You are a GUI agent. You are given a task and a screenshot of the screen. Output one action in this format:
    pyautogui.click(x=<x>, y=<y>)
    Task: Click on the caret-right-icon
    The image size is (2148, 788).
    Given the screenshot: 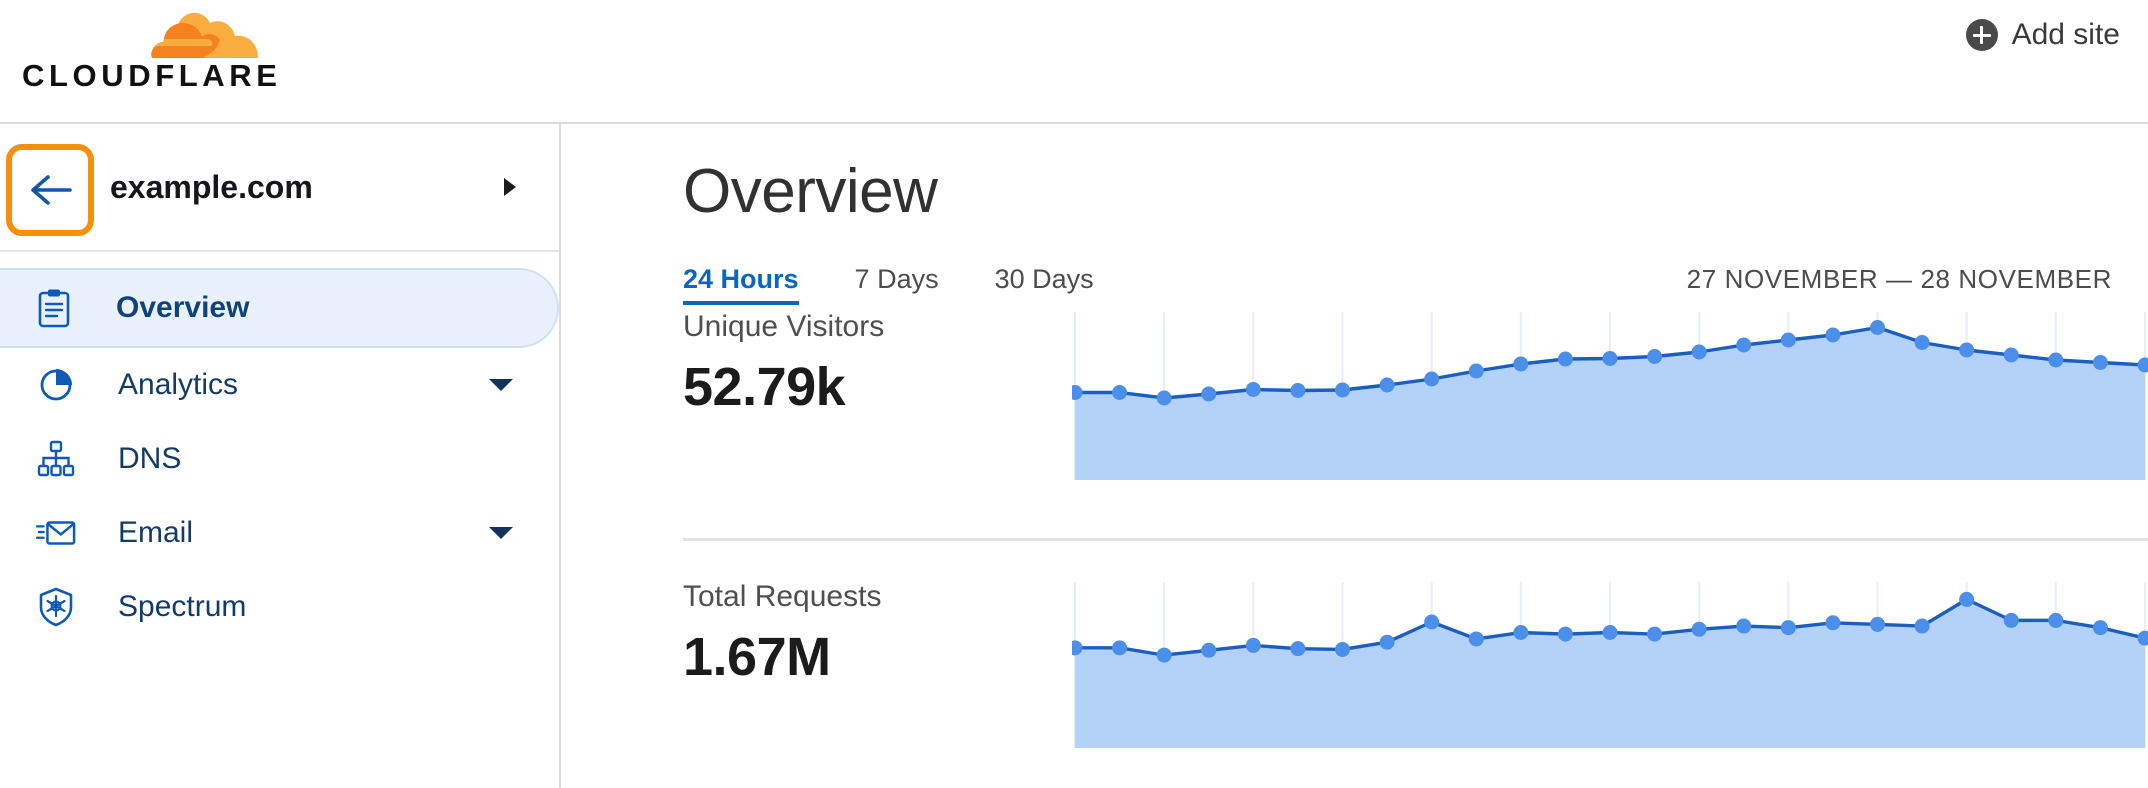 What is the action you would take?
    pyautogui.click(x=510, y=187)
    